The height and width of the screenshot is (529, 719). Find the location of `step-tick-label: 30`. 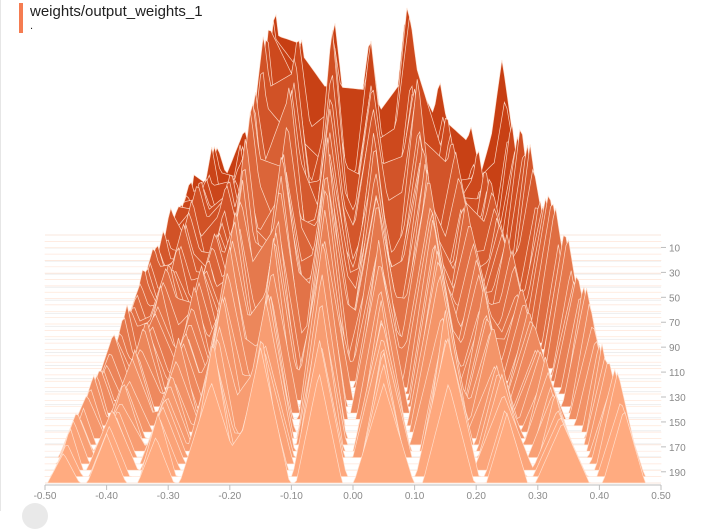

step-tick-label: 30 is located at coordinates (675, 273).